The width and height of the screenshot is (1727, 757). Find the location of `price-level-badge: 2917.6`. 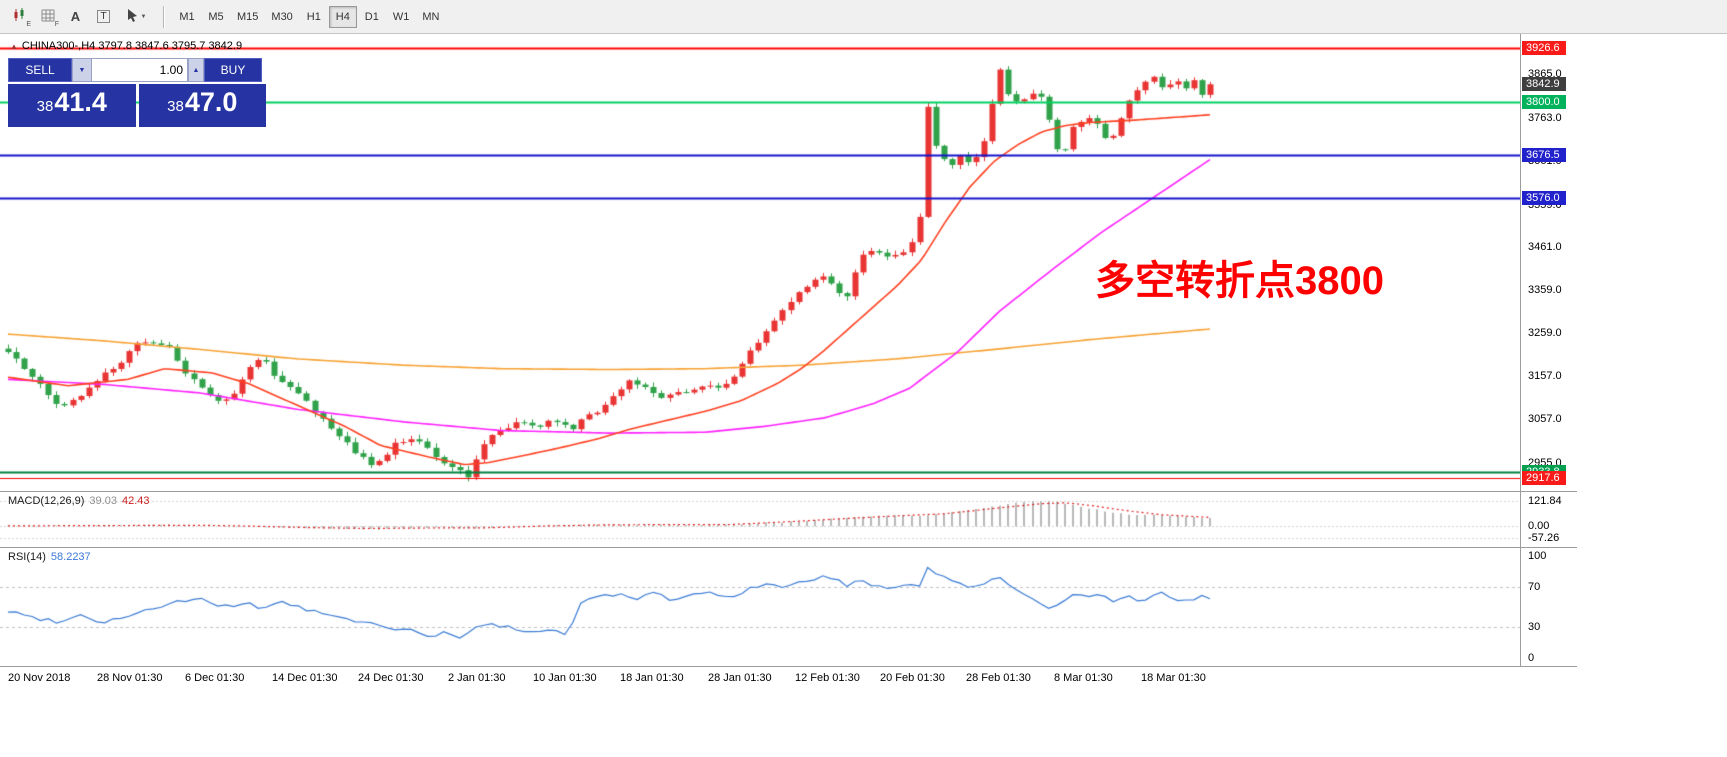

price-level-badge: 2917.6 is located at coordinates (1544, 478).